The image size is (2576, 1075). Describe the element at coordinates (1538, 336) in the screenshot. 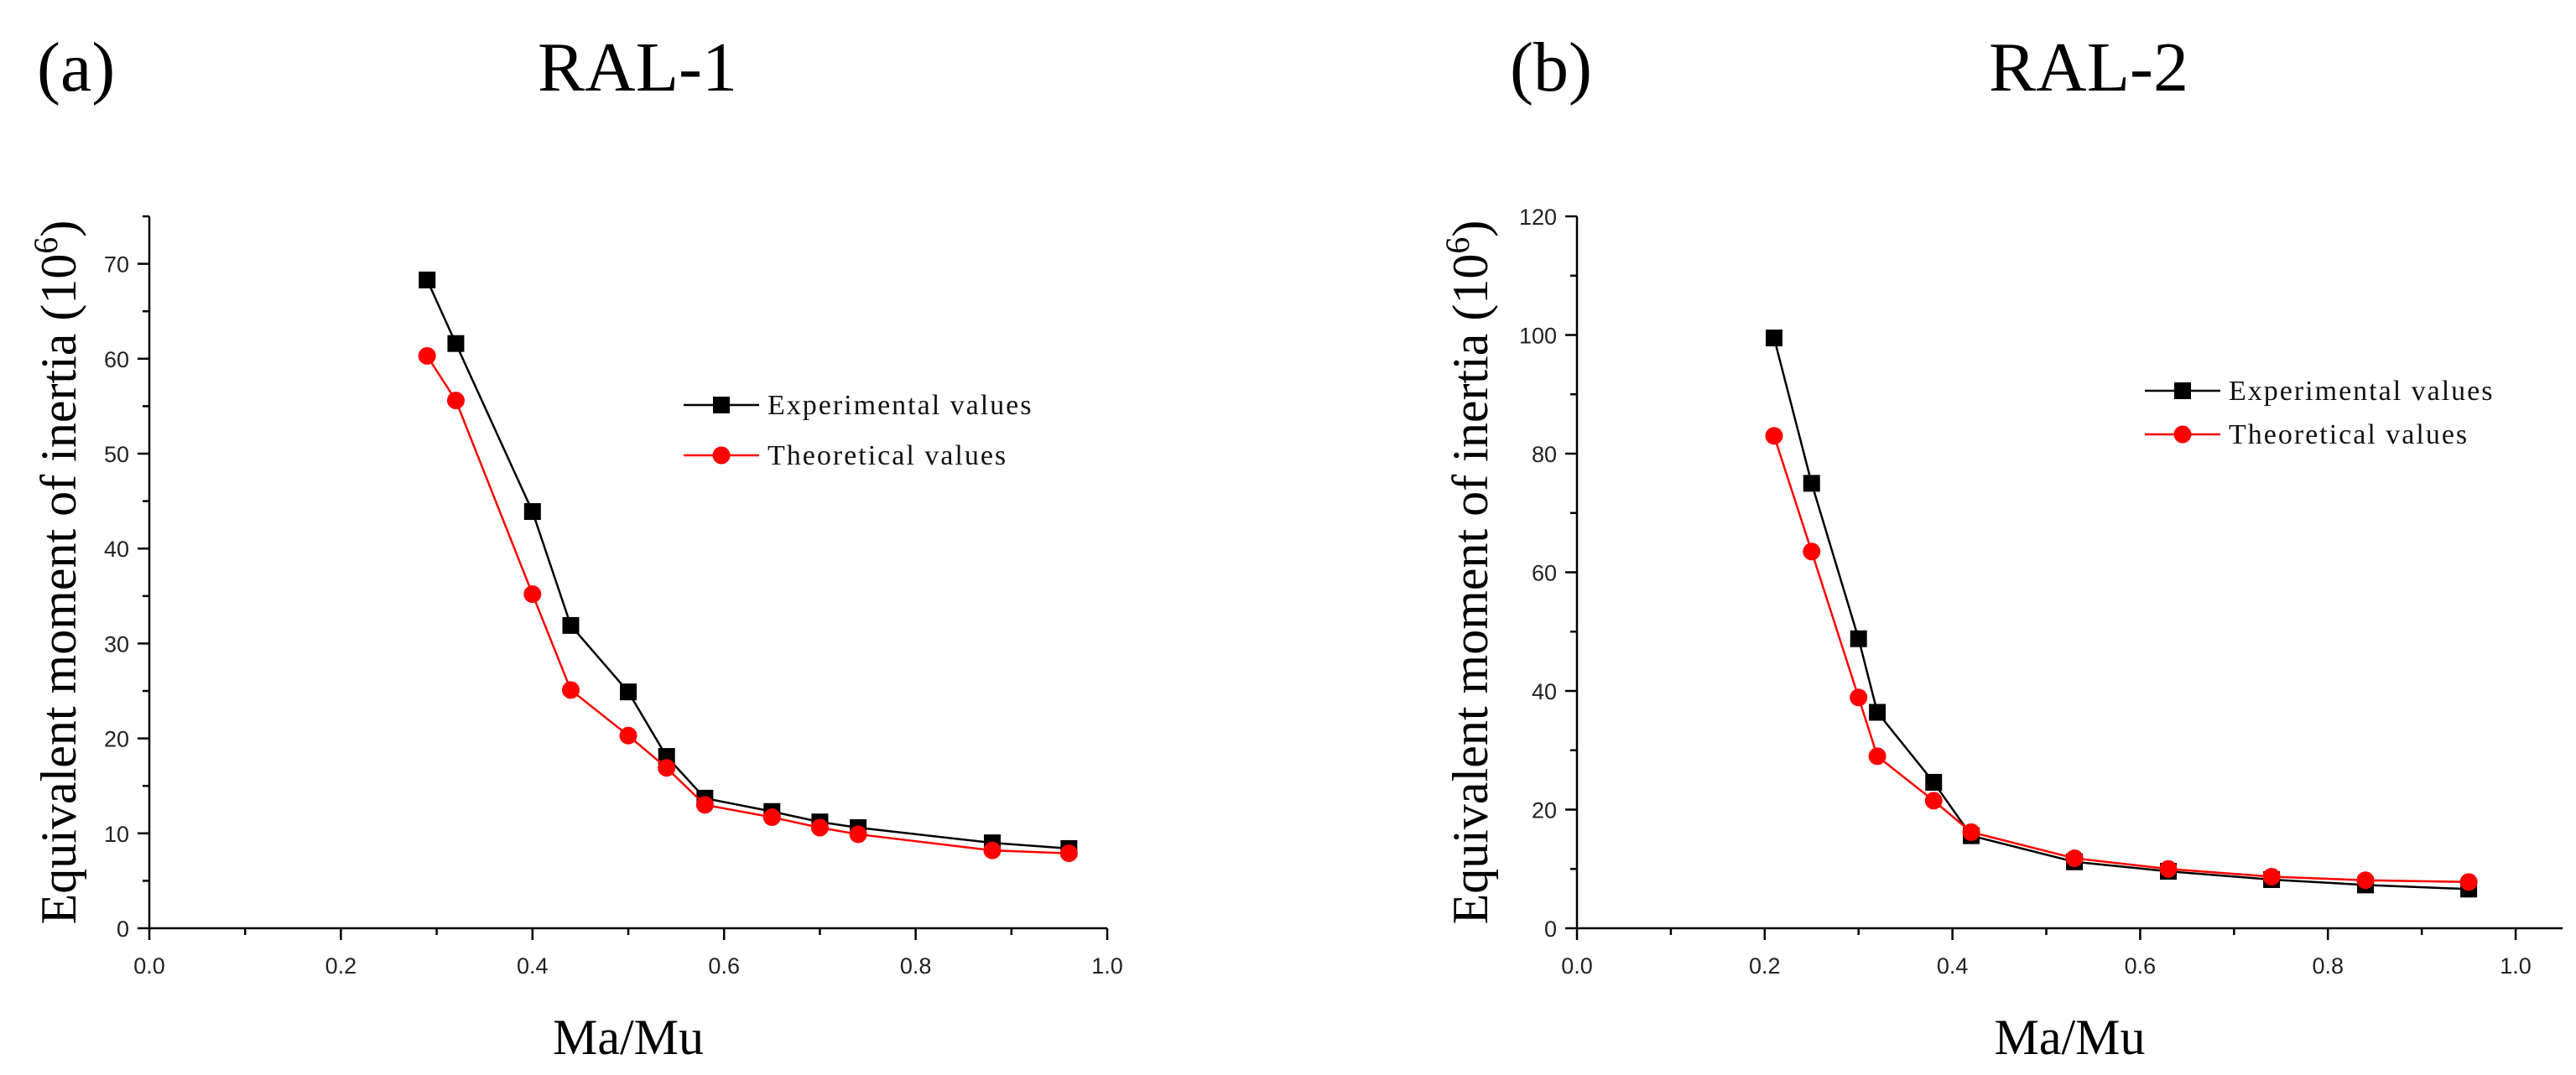

I see `y-tick-label: 100` at that location.